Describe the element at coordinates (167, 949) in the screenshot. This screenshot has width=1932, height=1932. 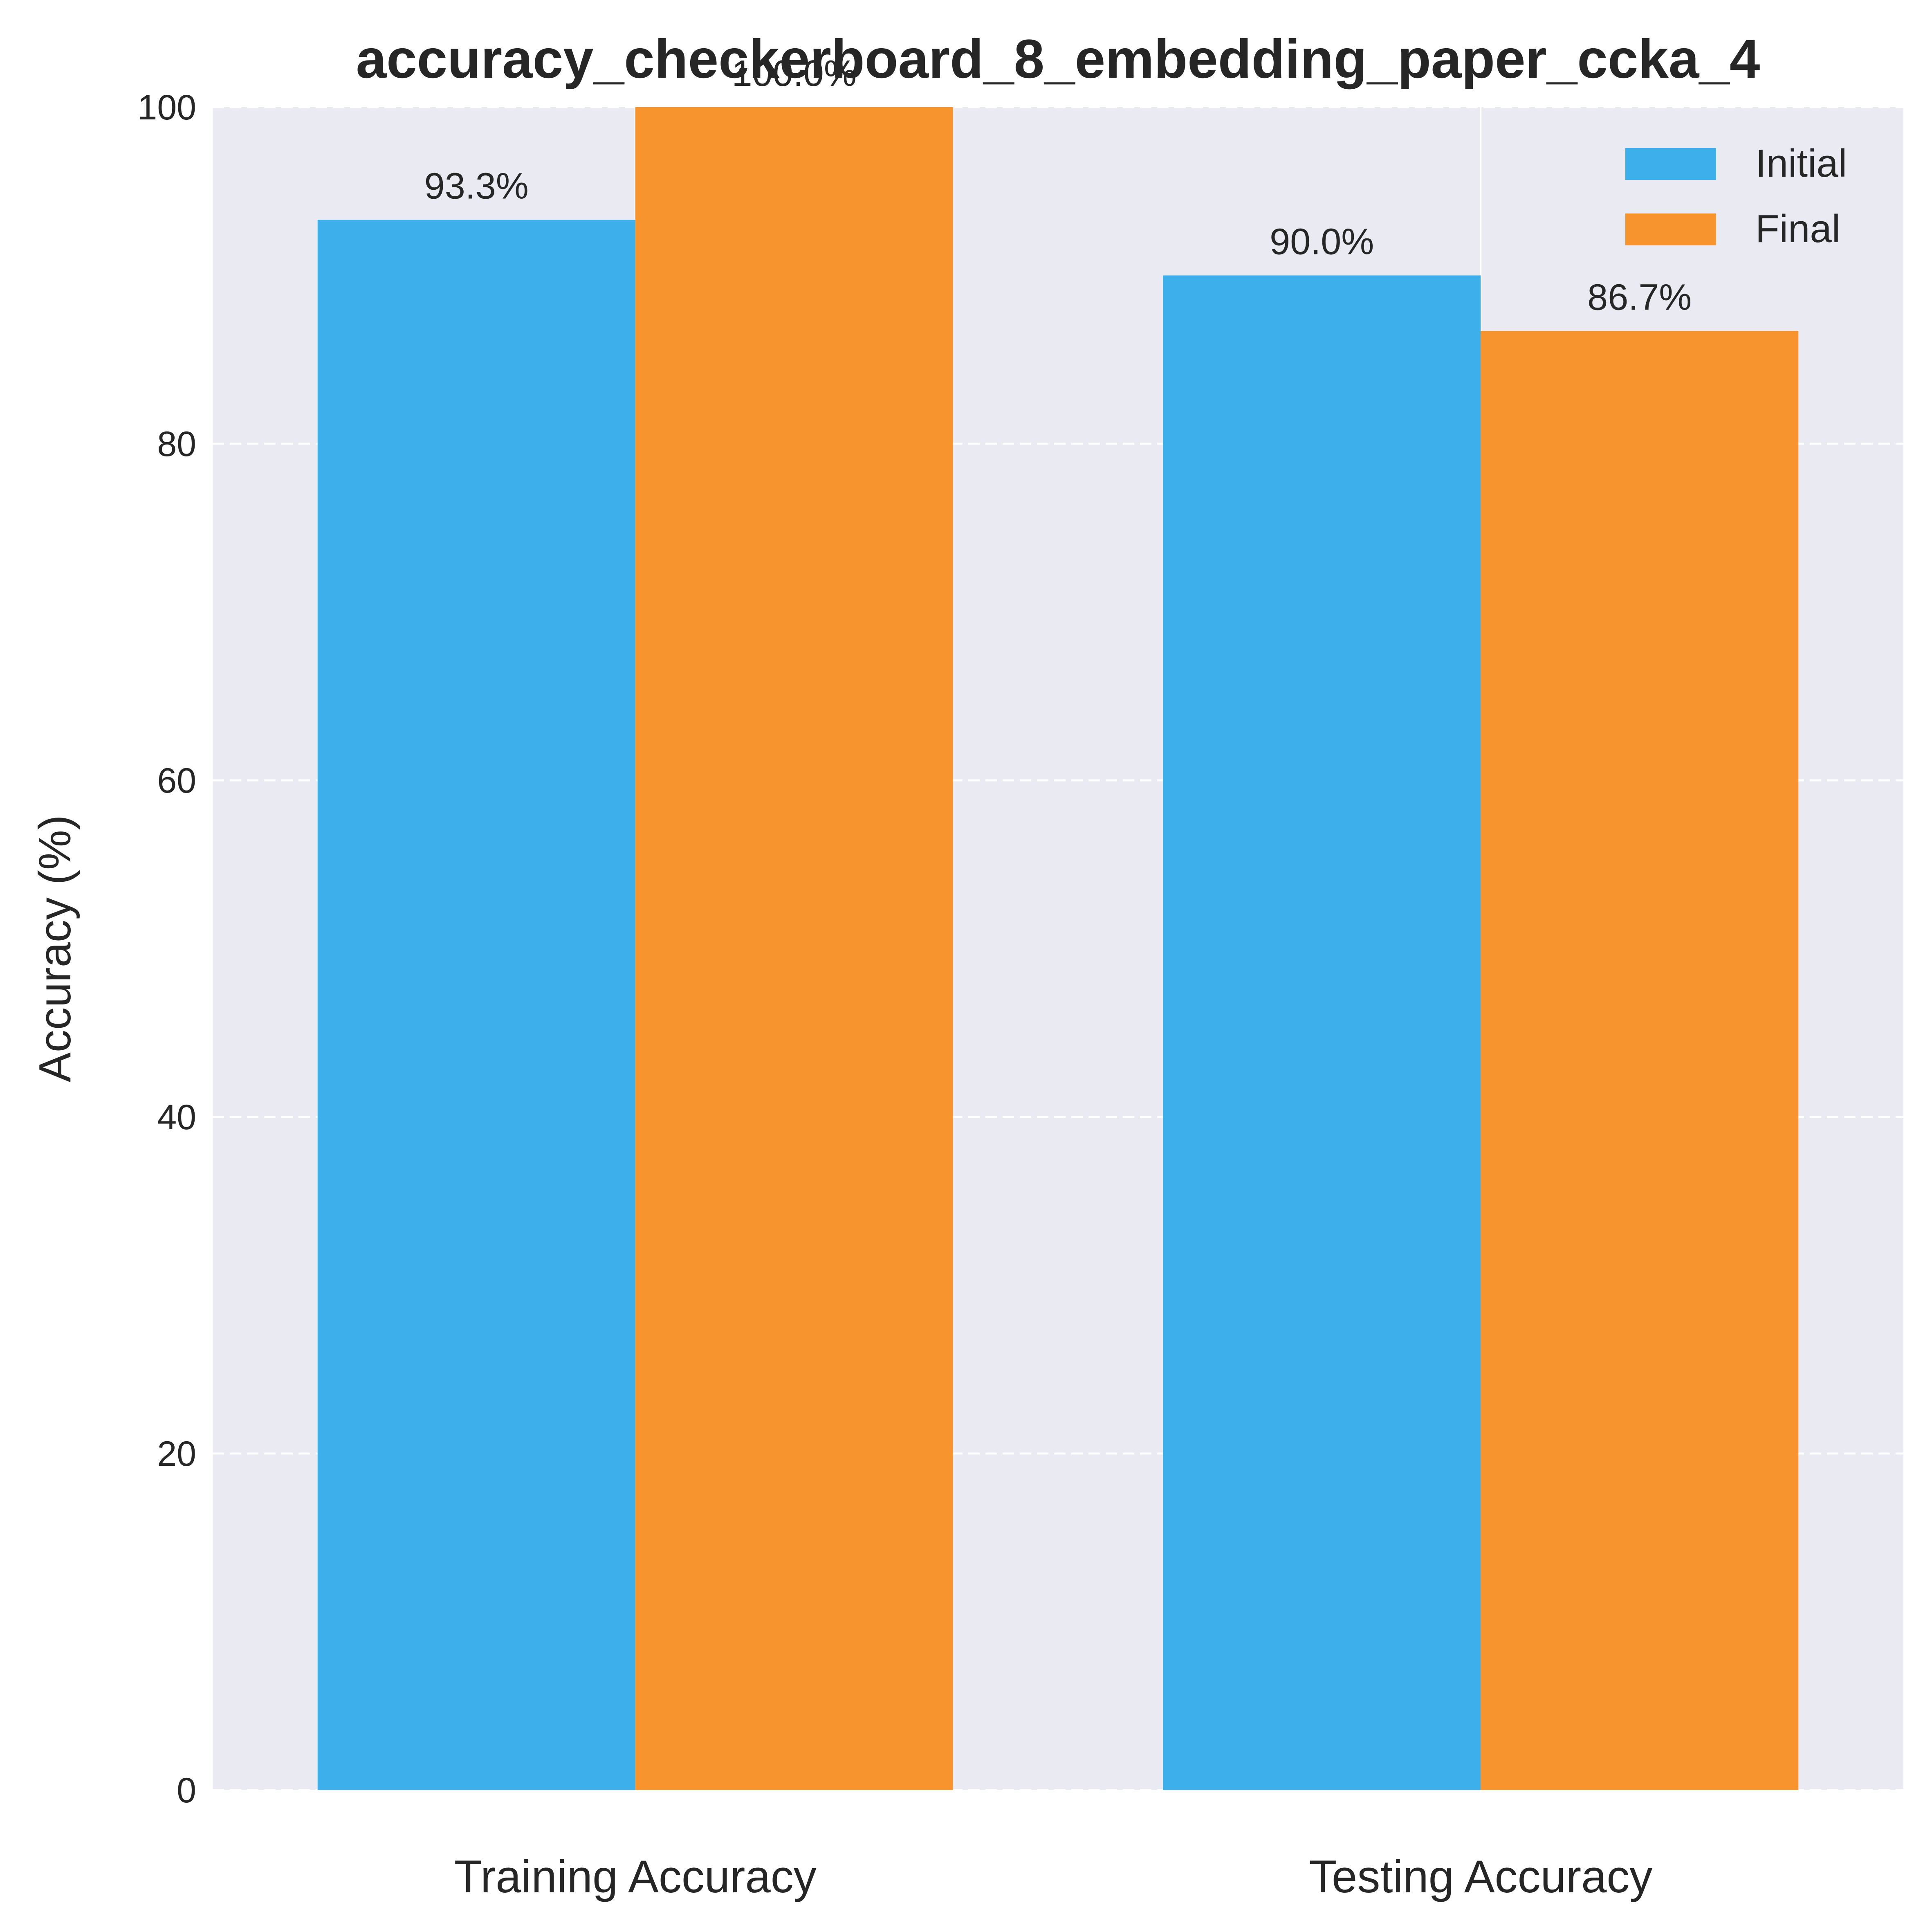
I see `y-tick-labels: 0 20 40 60 80 100` at that location.